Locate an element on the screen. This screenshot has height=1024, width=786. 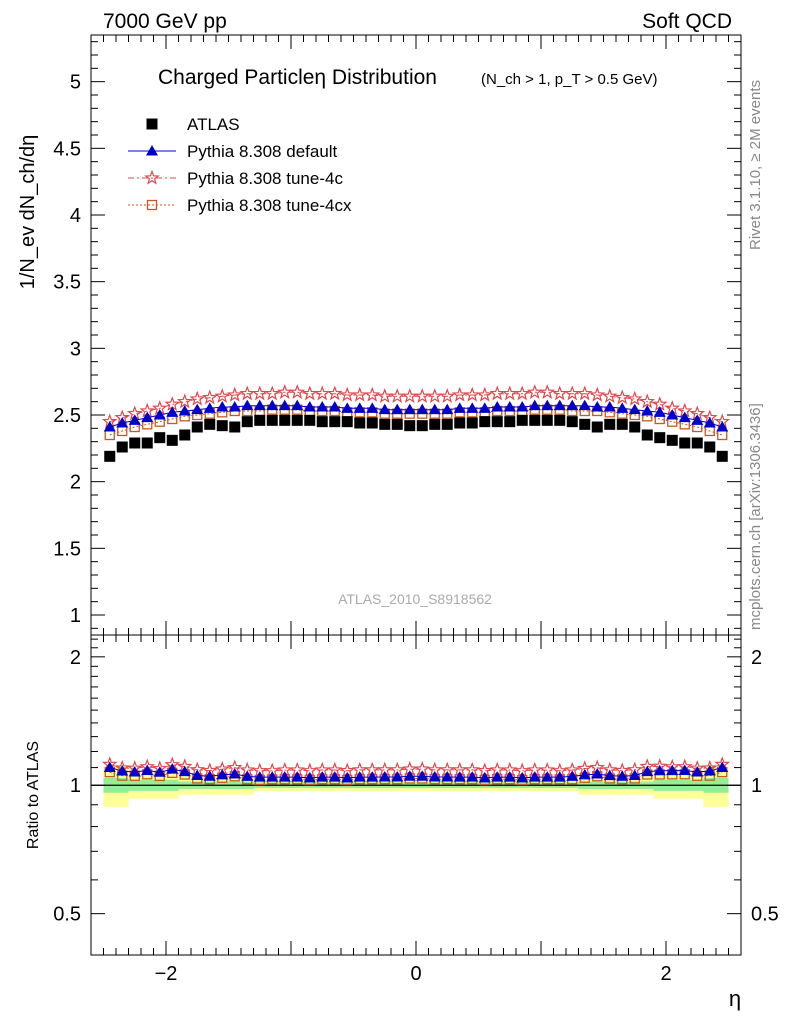
legend-label: Pythia 8.308 tune-4cx is located at coordinates (269, 205).